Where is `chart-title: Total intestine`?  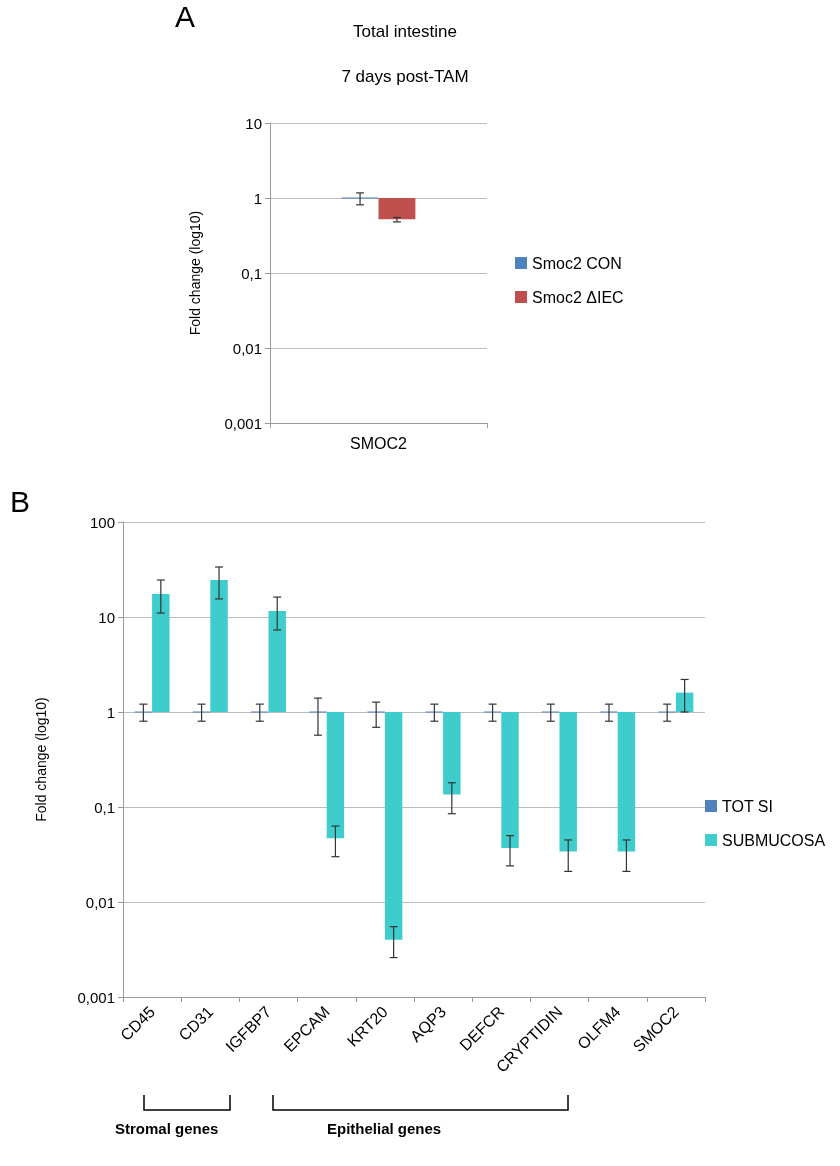 chart-title: Total intestine is located at coordinates (405, 31).